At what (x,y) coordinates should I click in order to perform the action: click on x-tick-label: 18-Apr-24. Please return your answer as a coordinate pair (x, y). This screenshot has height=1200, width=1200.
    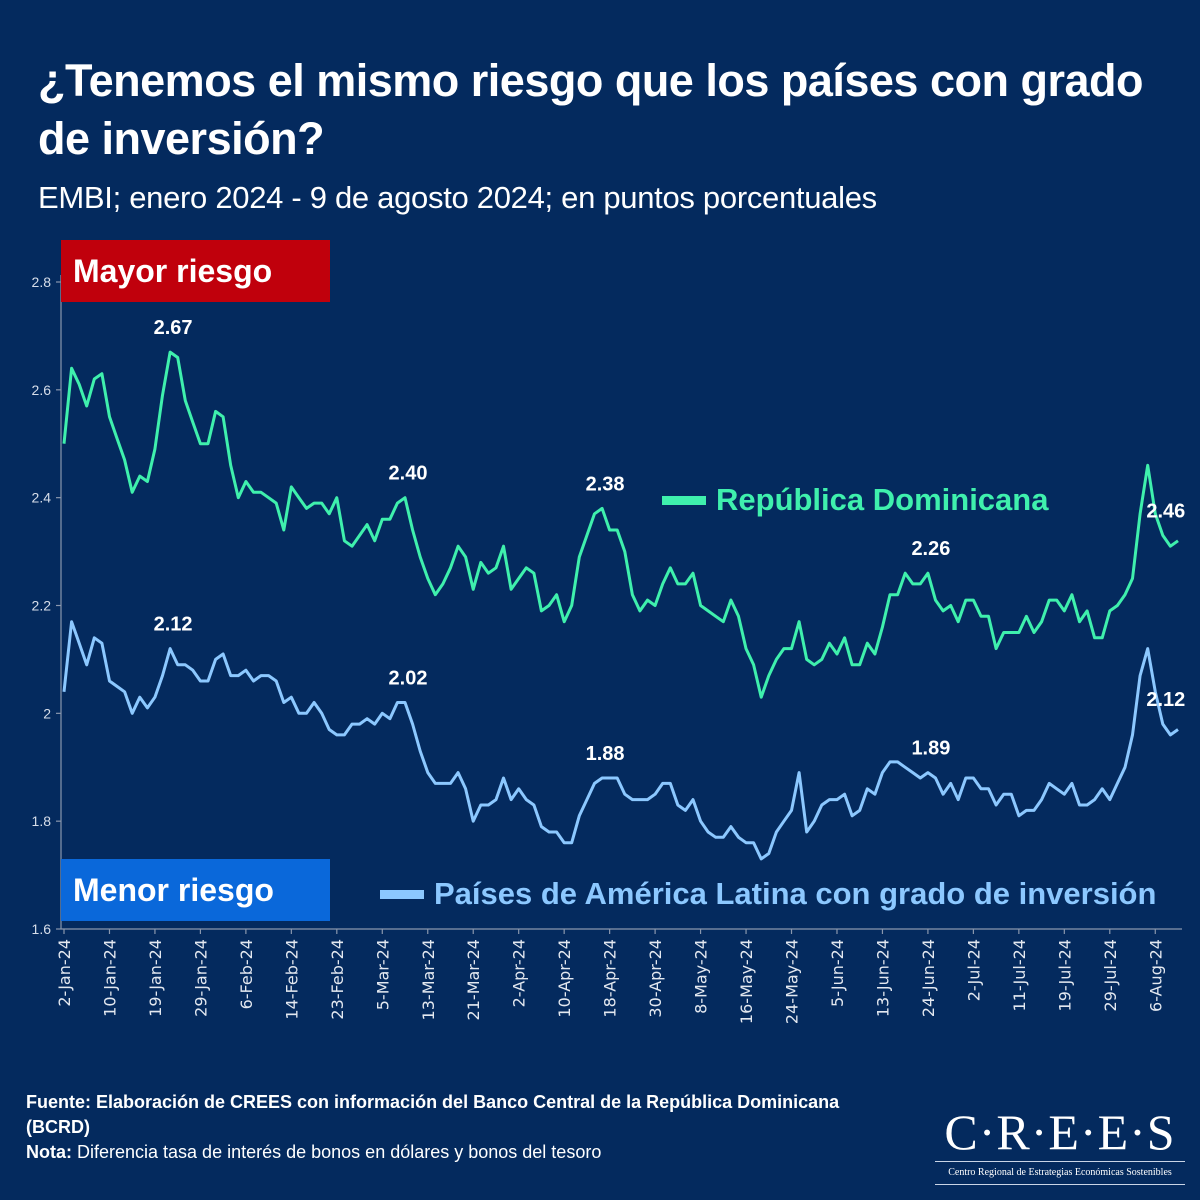
    Looking at the image, I should click on (610, 978).